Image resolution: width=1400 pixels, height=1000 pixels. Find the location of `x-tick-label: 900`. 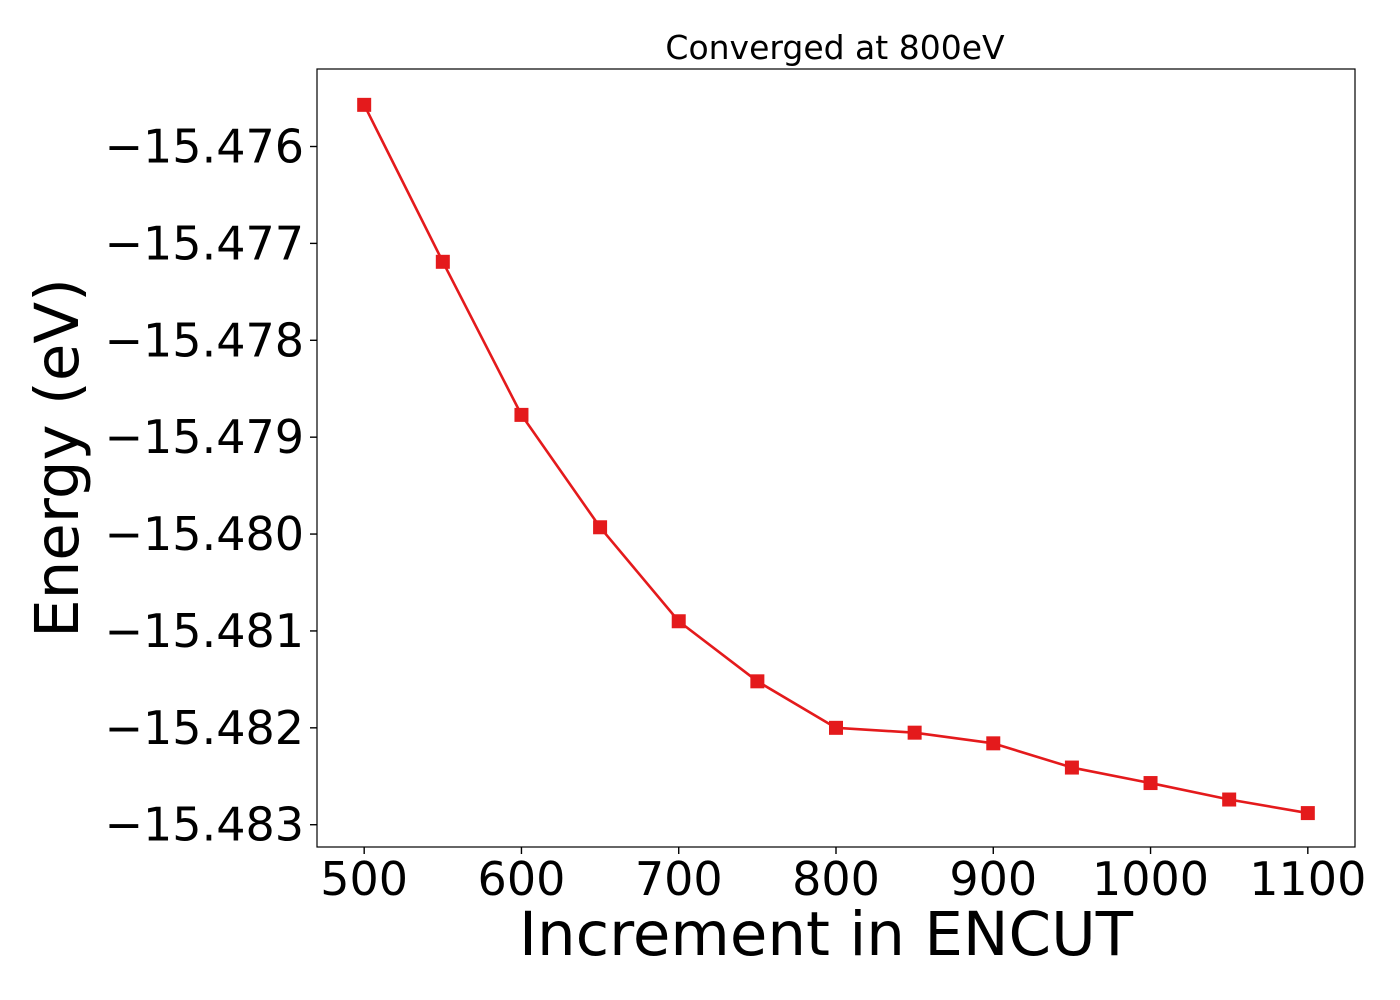

x-tick-label: 900 is located at coordinates (993, 879).